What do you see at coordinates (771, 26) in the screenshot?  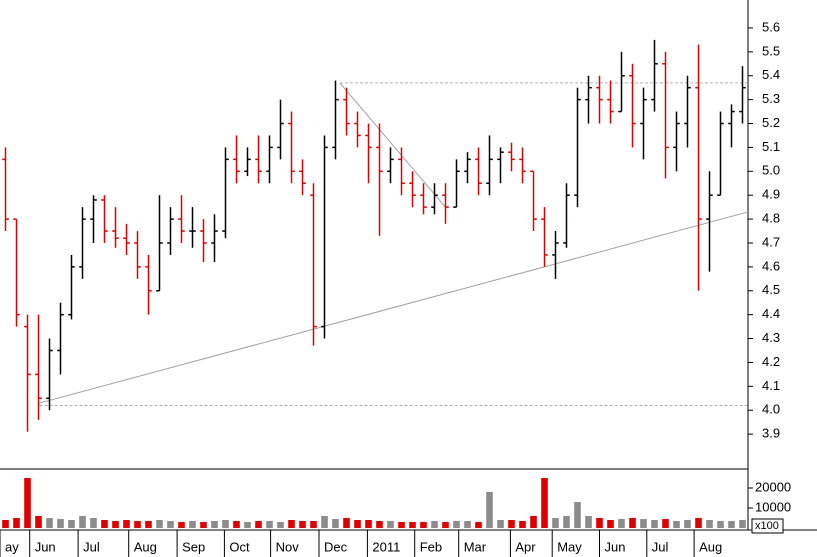 I see `y-tick-label: 5.6` at bounding box center [771, 26].